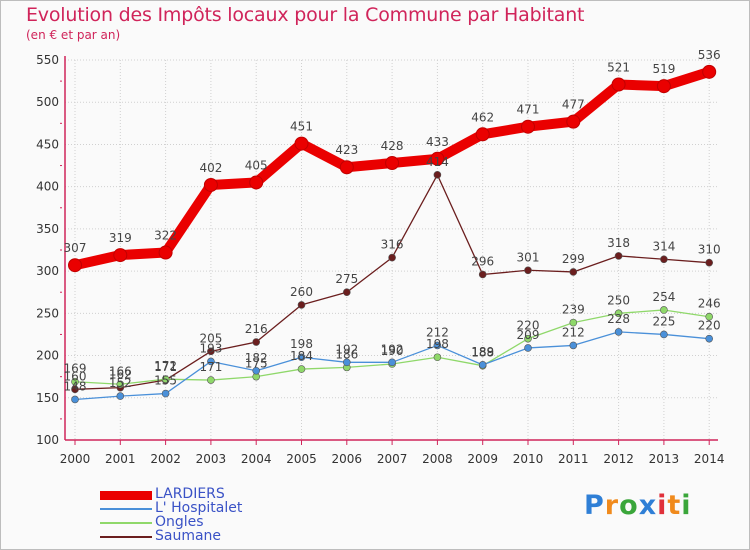  Describe the element at coordinates (346, 349) in the screenshot. I see `data-label: 192` at that location.